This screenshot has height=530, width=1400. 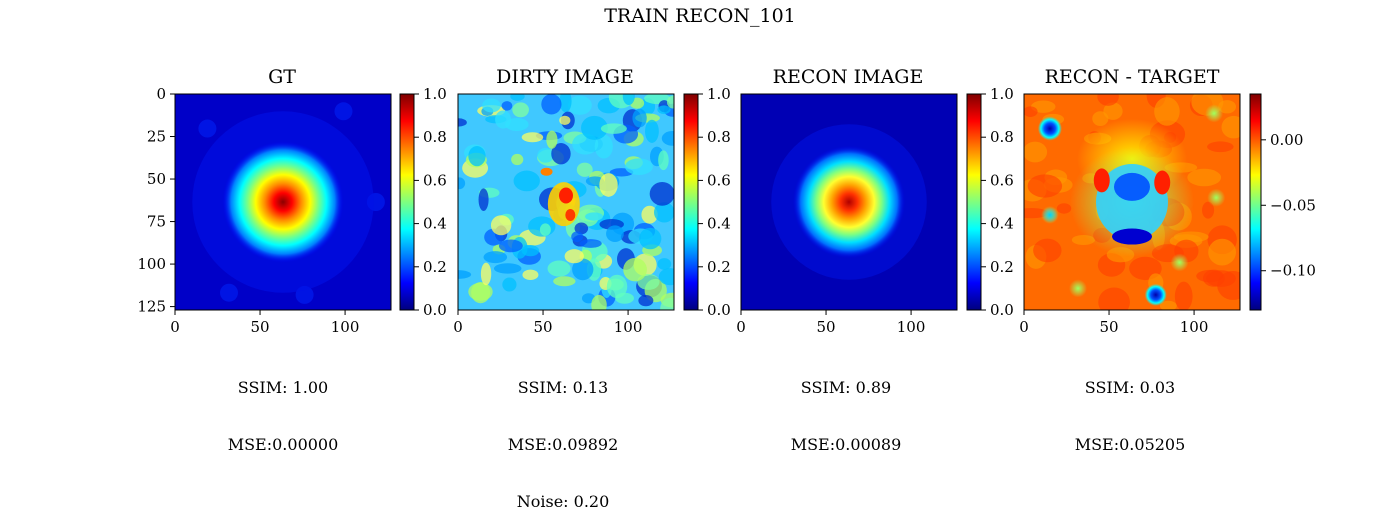 I want to click on y-tick-label: 0, so click(x=161, y=94).